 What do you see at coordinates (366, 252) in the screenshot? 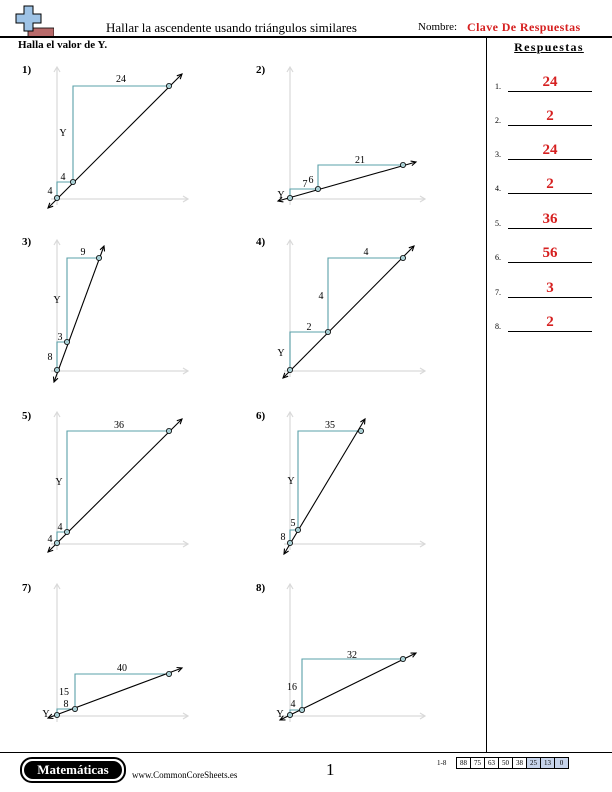
I see `top-run-label: 4` at bounding box center [366, 252].